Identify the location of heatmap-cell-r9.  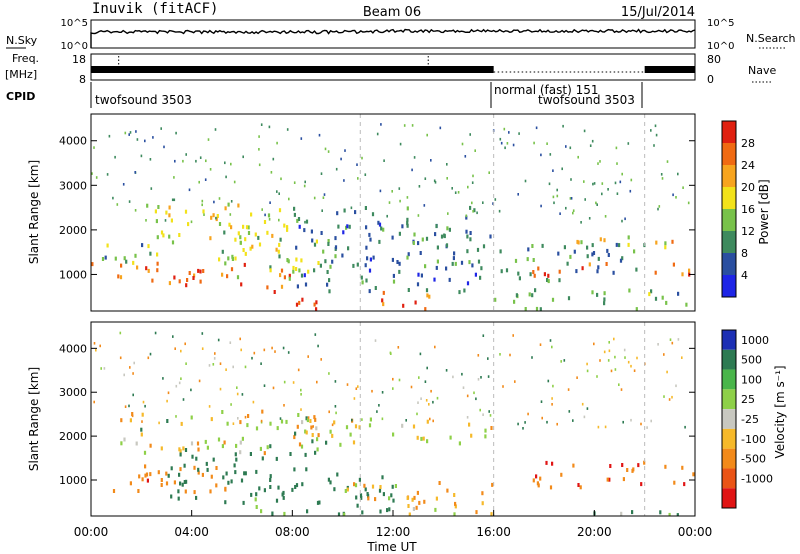
(689, 270).